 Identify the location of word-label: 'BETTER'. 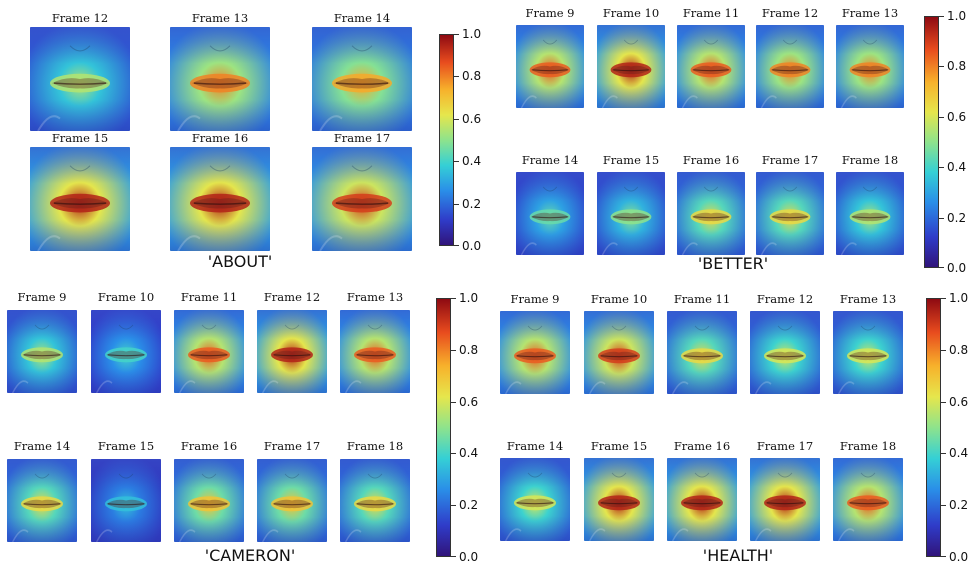
(733, 263).